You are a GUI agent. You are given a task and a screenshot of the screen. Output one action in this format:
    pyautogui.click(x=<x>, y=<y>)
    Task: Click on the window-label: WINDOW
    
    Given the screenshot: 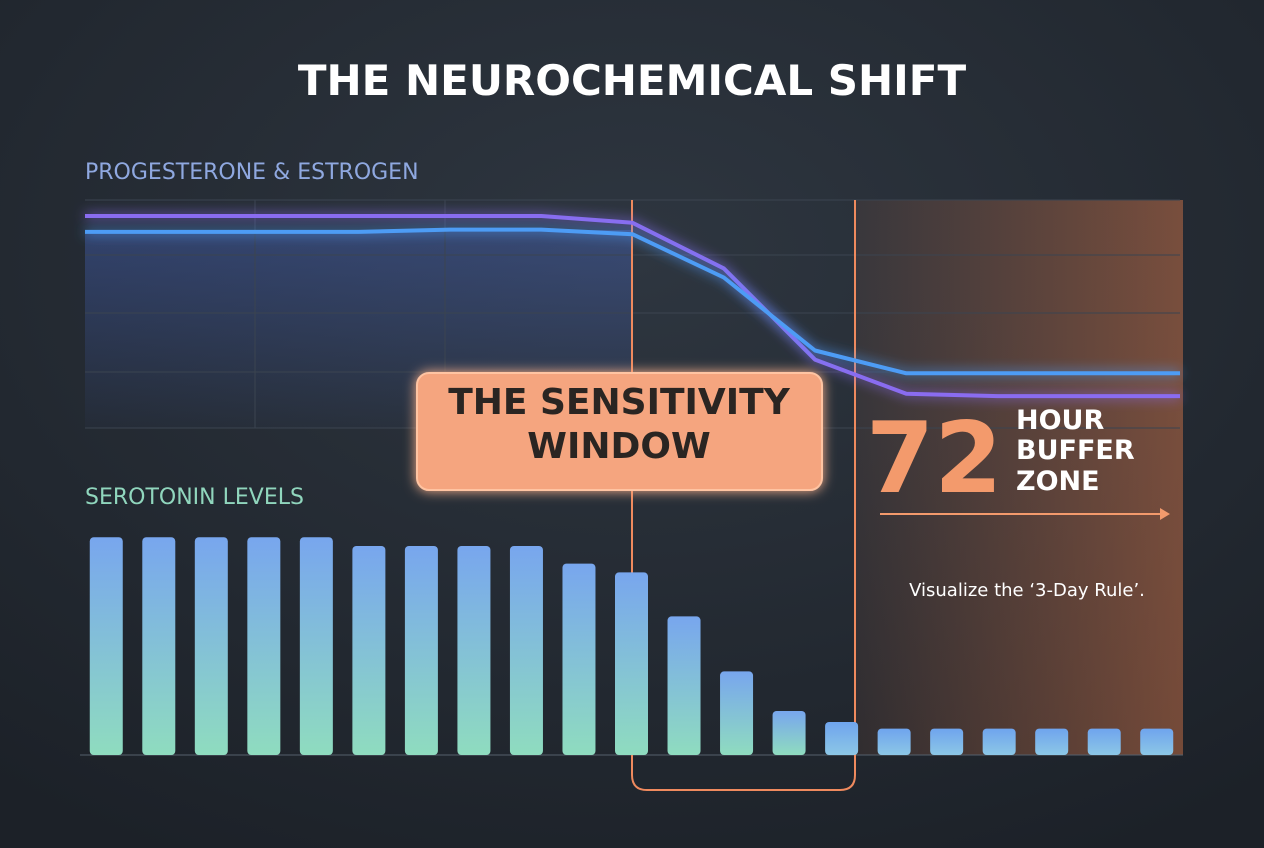 What is the action you would take?
    pyautogui.click(x=618, y=446)
    